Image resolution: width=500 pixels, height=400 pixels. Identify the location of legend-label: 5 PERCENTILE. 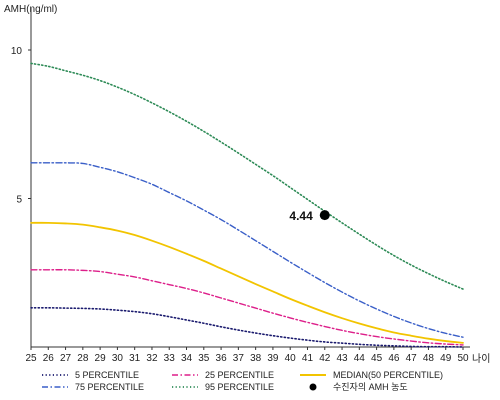
(107, 375).